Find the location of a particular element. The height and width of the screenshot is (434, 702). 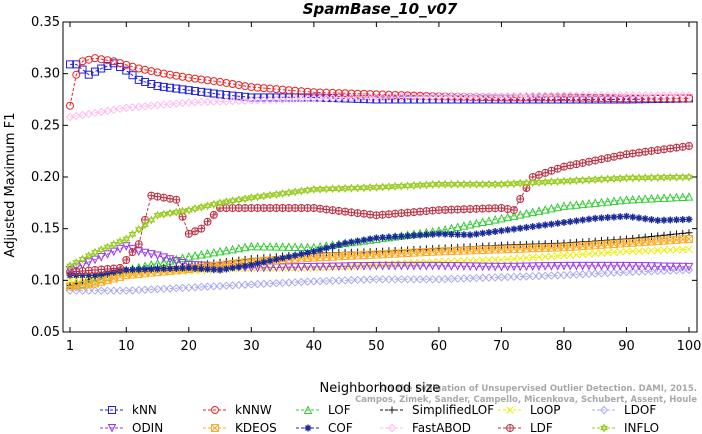

y-tick-label: 0.25 is located at coordinates (45, 125).